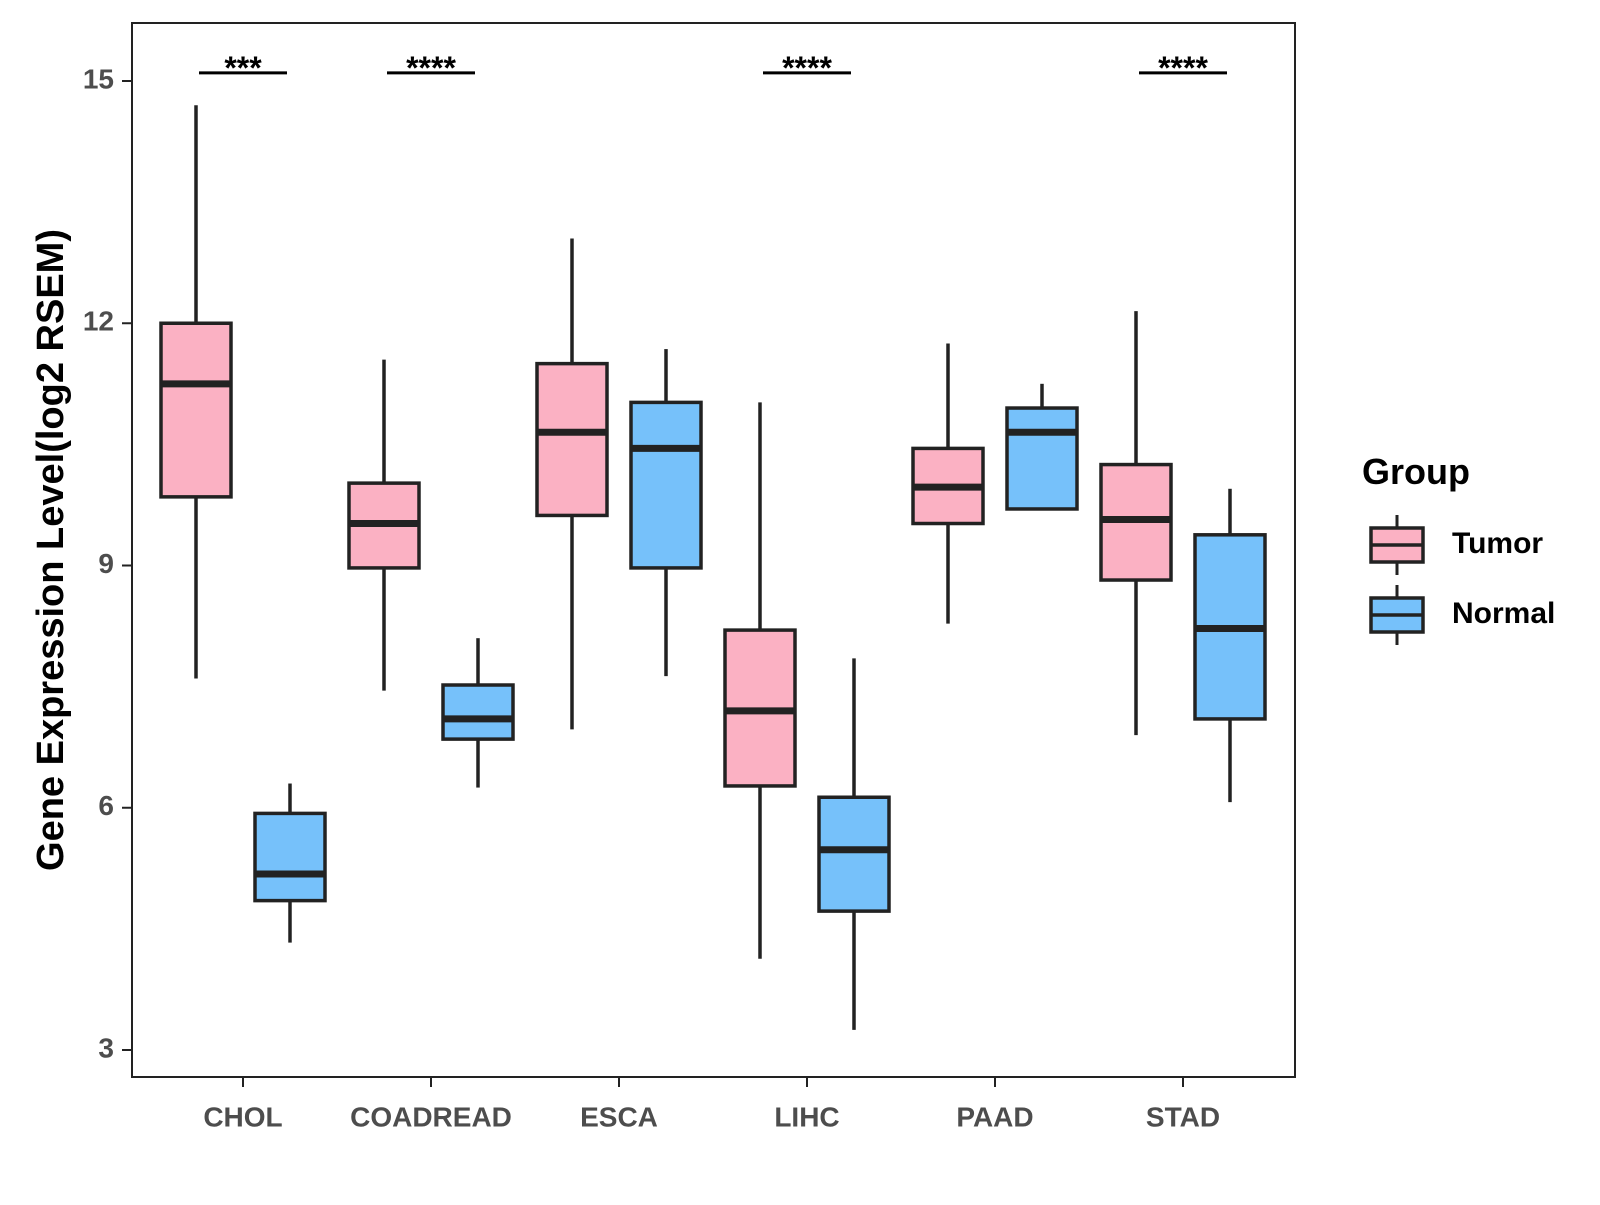  I want to click on box-normal-stad, so click(1230, 645).